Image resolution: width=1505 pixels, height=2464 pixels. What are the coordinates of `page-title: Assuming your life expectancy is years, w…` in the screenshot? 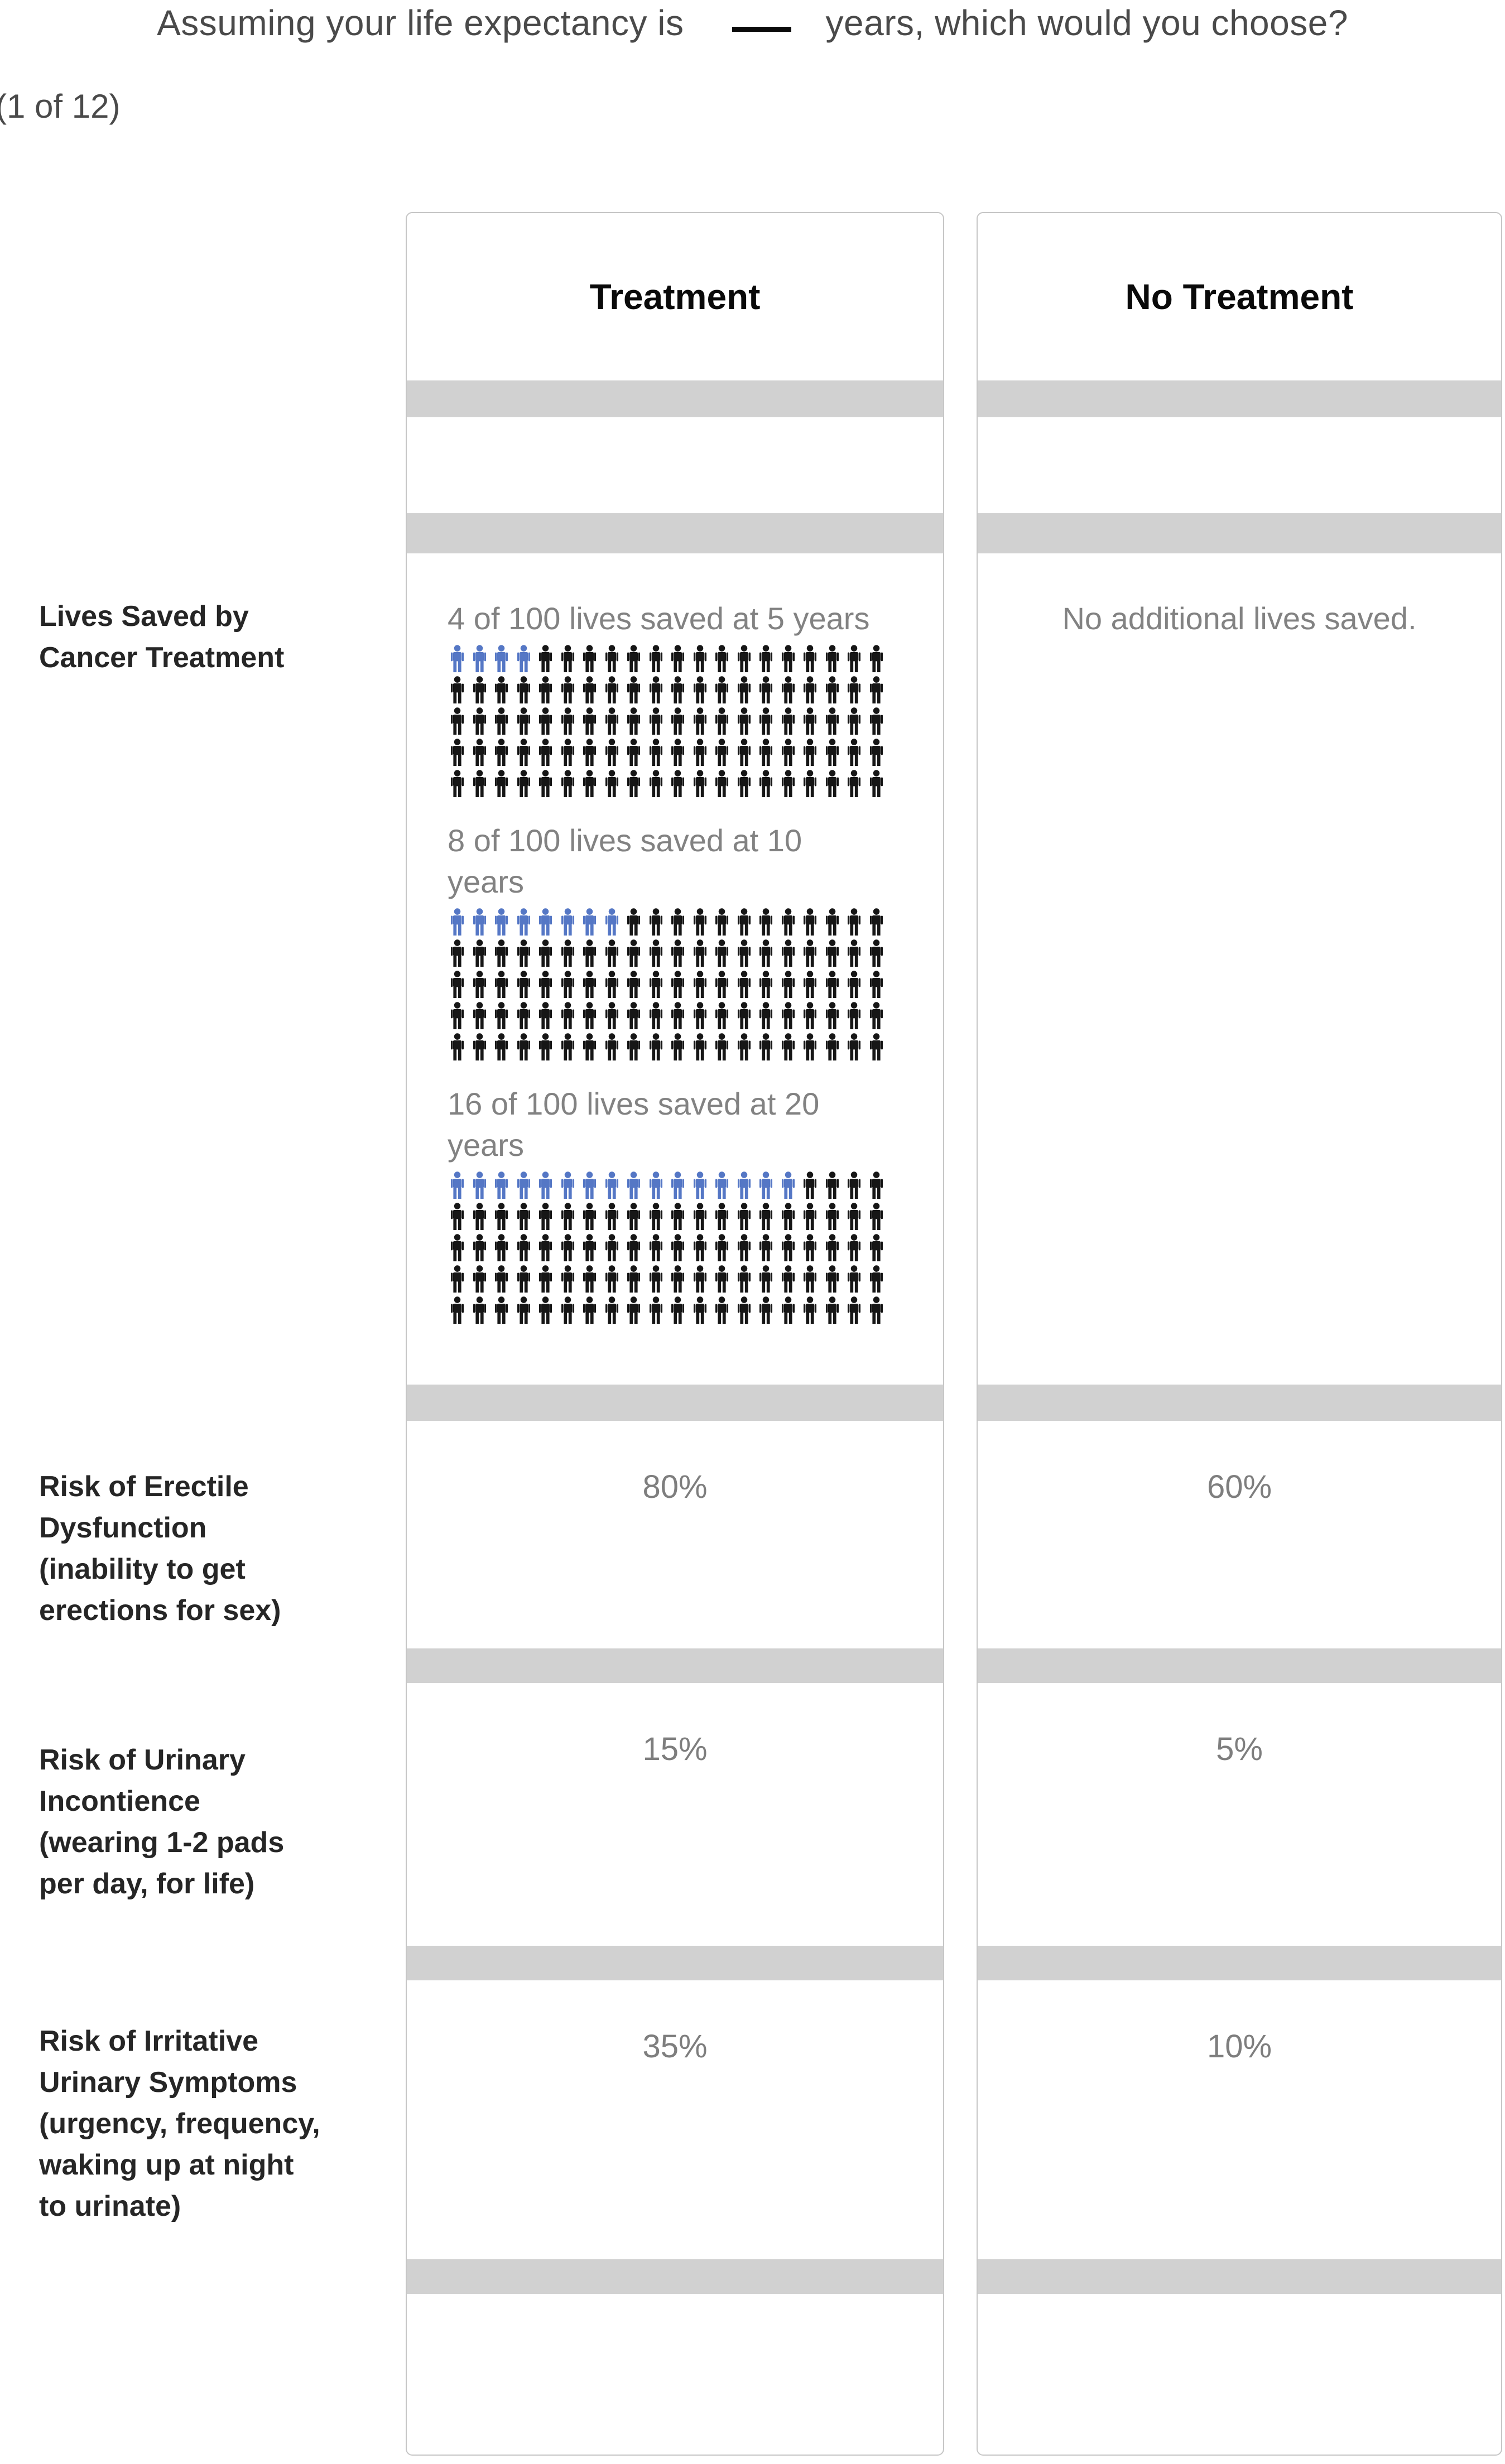 It's located at (752, 23).